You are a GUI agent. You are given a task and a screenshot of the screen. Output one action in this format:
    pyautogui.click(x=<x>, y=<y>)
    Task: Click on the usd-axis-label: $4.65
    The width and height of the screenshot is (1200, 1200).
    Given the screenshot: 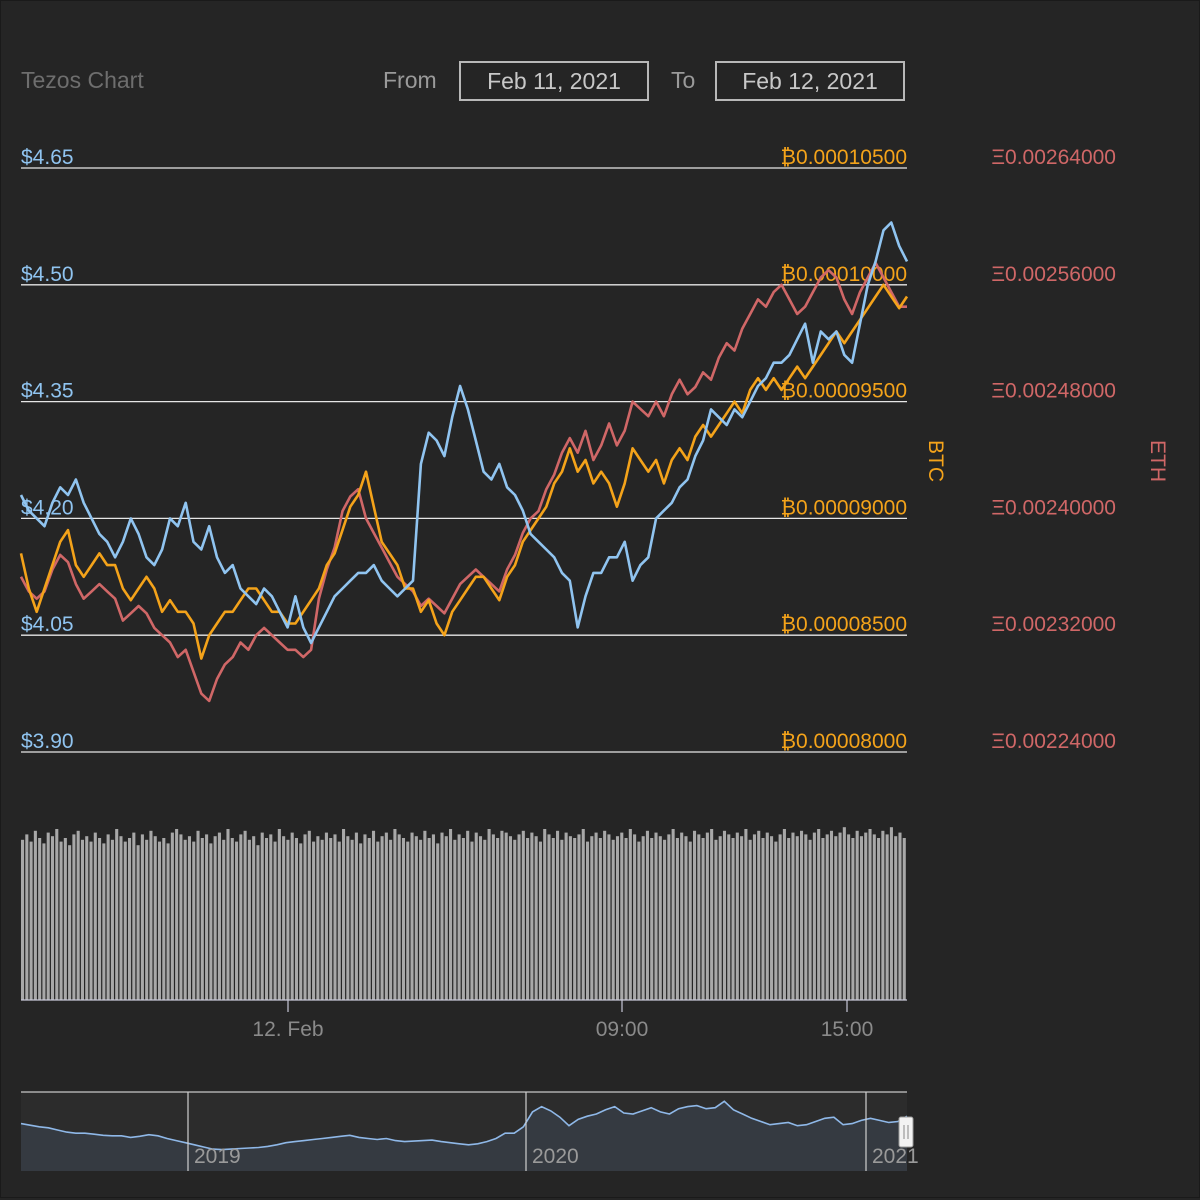 What is the action you would take?
    pyautogui.click(x=47, y=157)
    